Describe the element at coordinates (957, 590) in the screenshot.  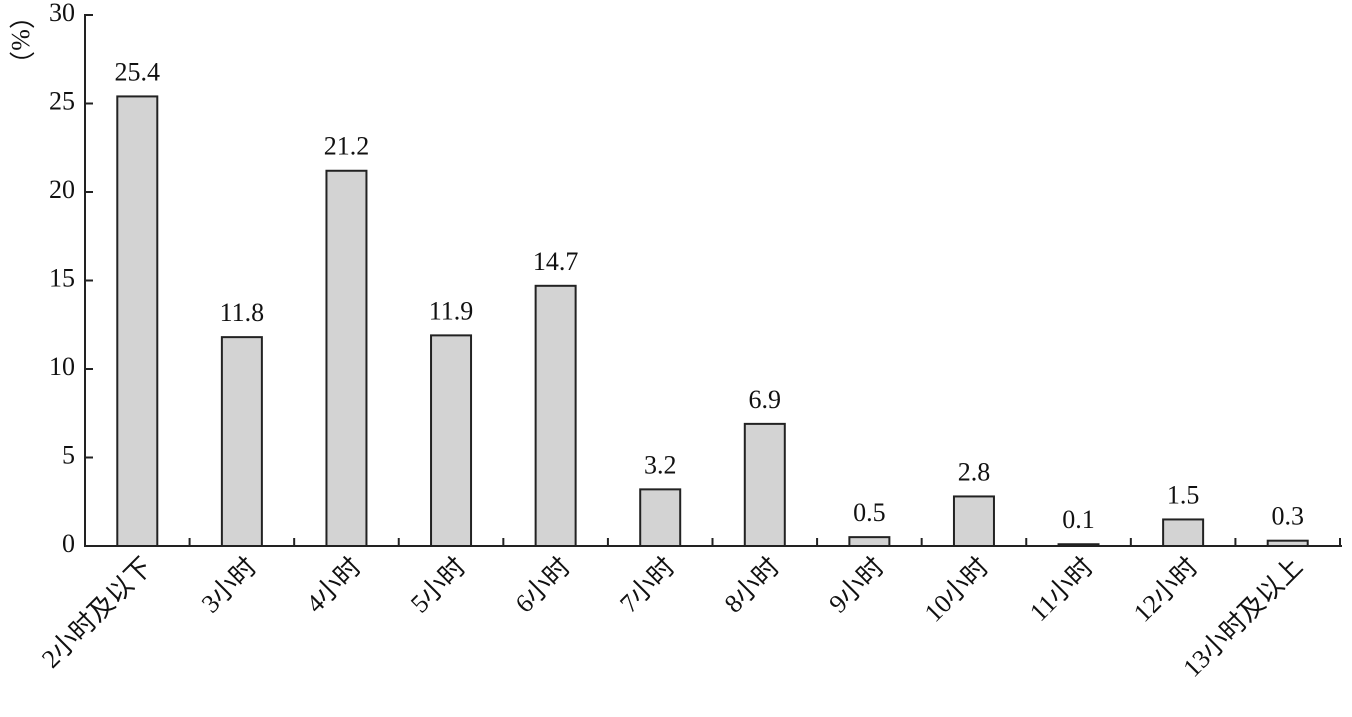
I see `x-tick-label: 10小时` at that location.